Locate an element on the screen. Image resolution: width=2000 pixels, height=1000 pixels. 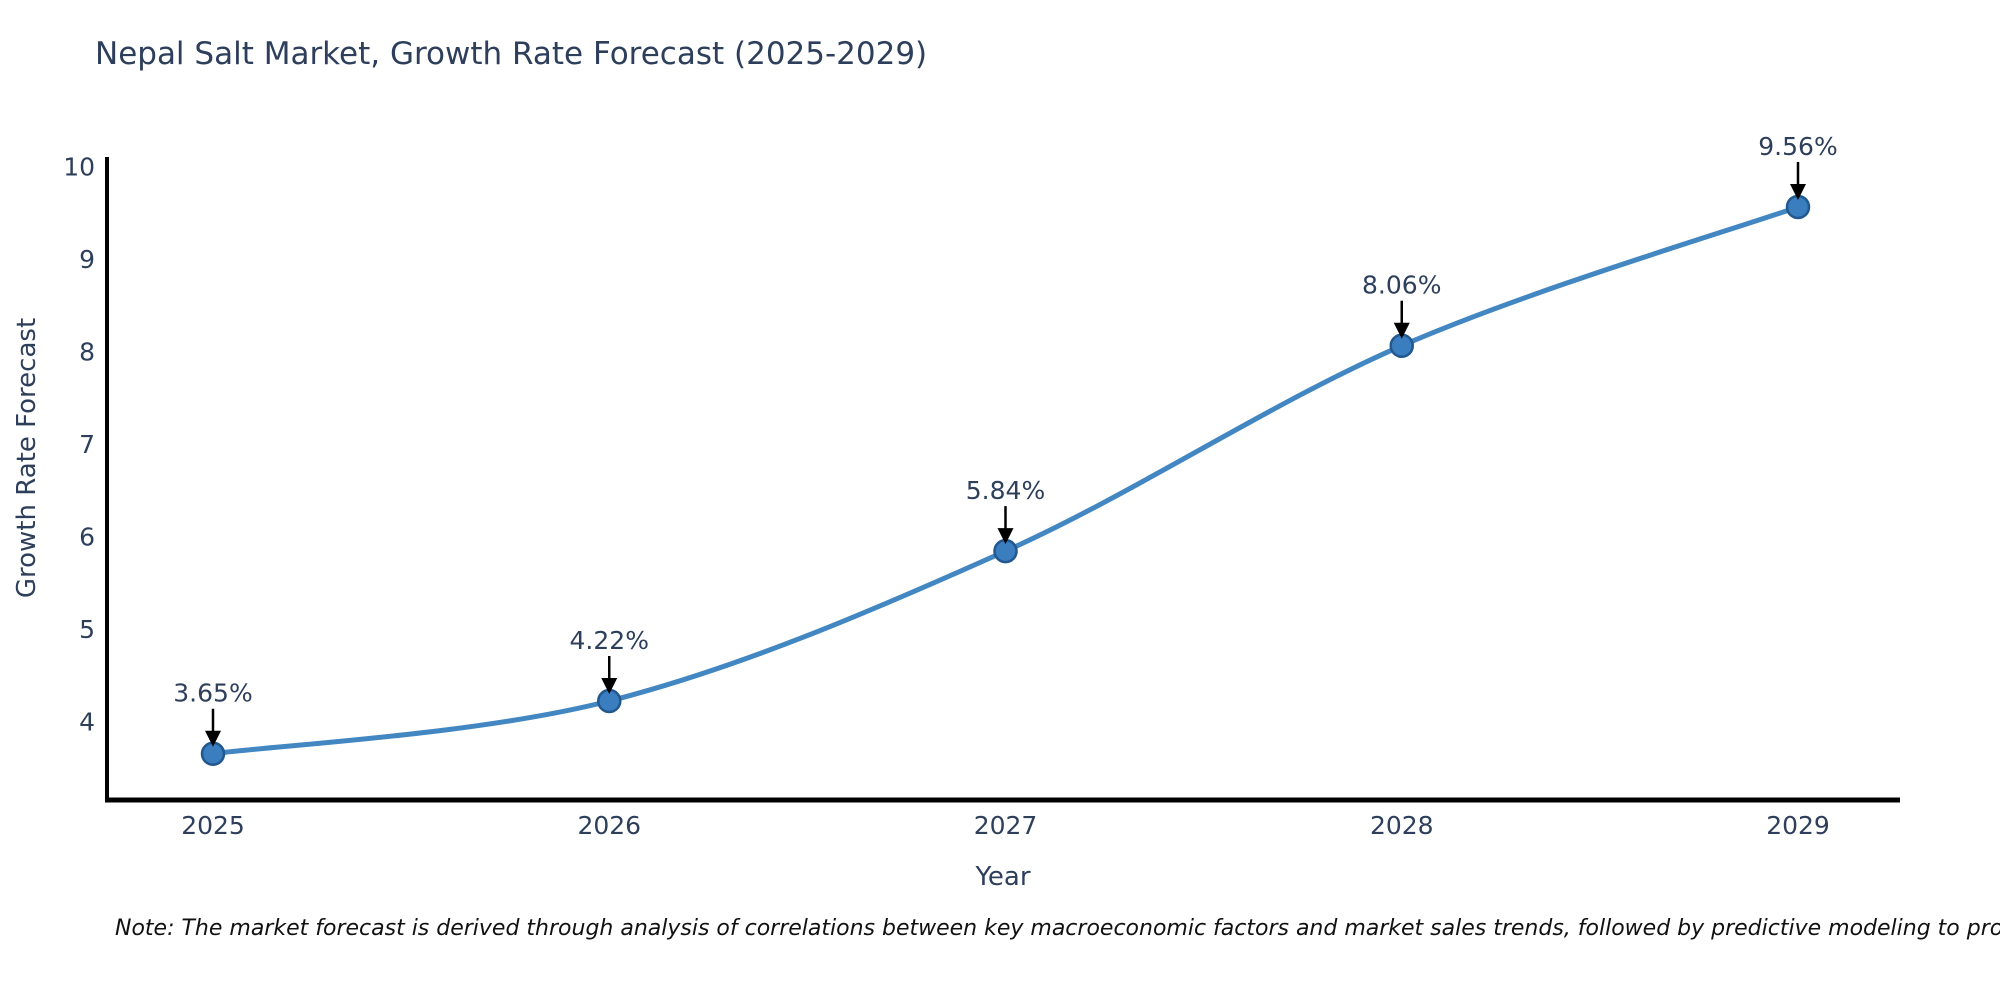
x-tick-label: 2027 is located at coordinates (1006, 825).